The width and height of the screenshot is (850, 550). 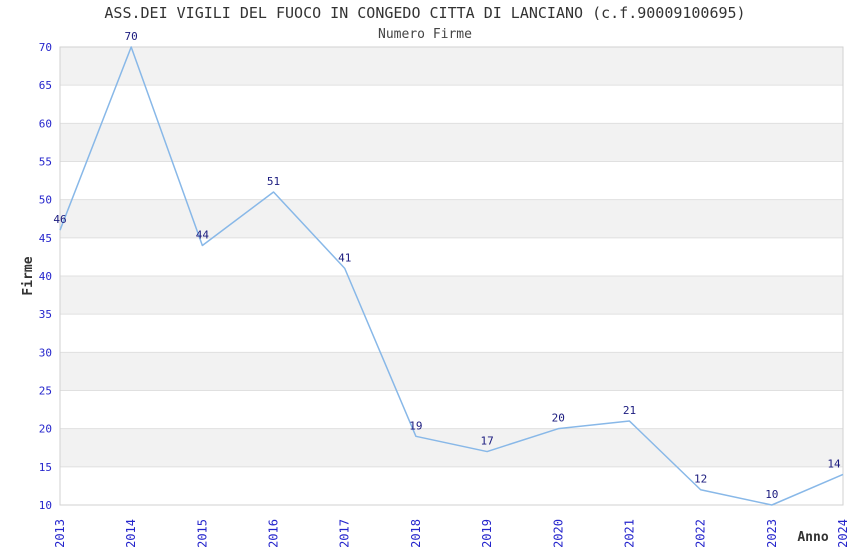 I want to click on data-point-label: 46, so click(x=59, y=219).